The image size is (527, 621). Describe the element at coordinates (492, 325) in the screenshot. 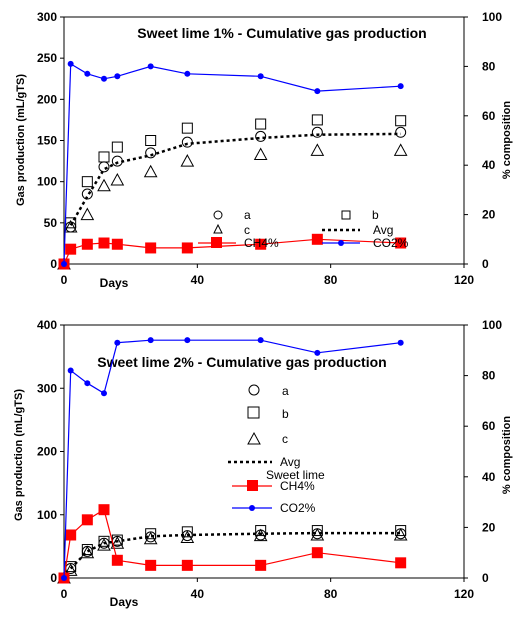

I see `y2-tick-label: 100` at that location.